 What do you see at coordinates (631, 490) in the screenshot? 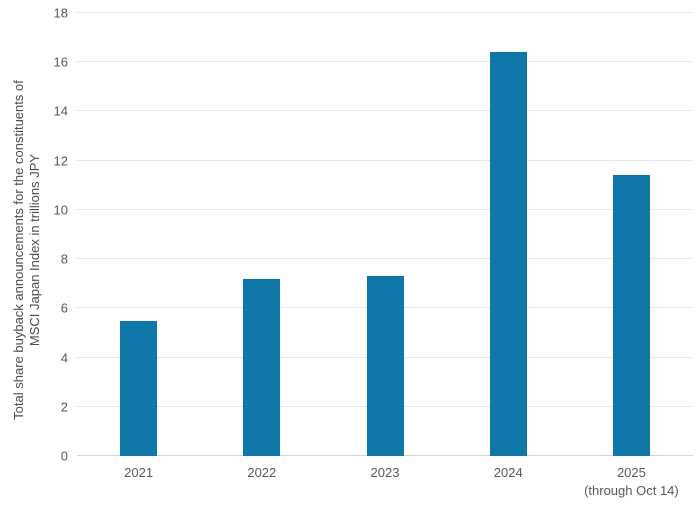
I see `x-tick-label-note: (through Oct 14)` at bounding box center [631, 490].